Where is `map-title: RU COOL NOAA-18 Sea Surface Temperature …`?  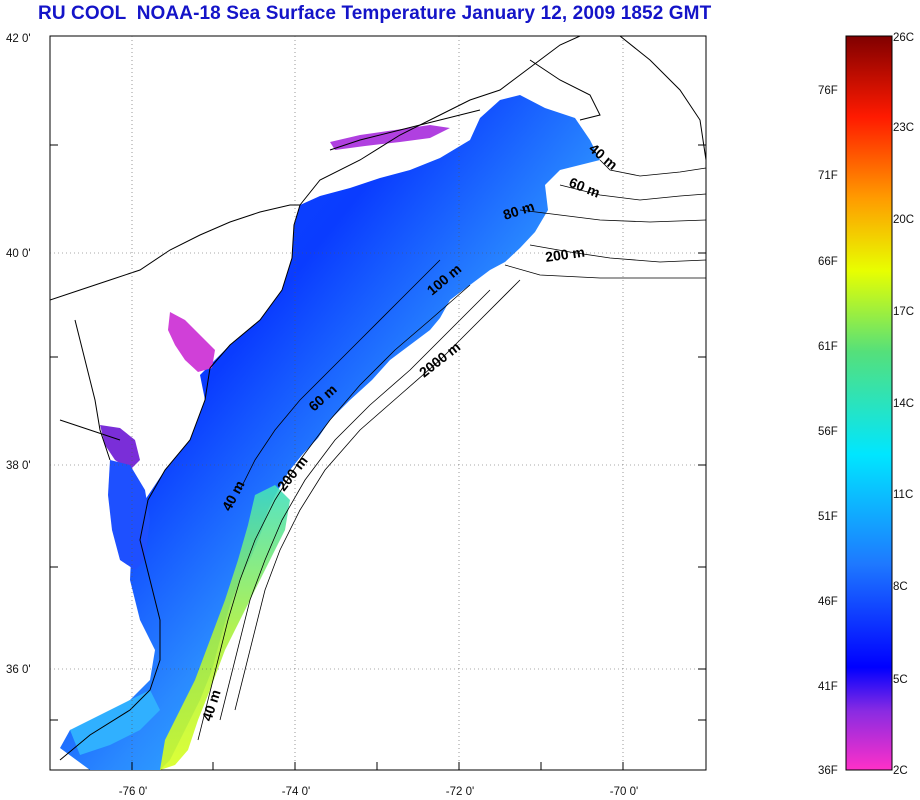 map-title: RU COOL NOAA-18 Sea Surface Temperature … is located at coordinates (375, 13).